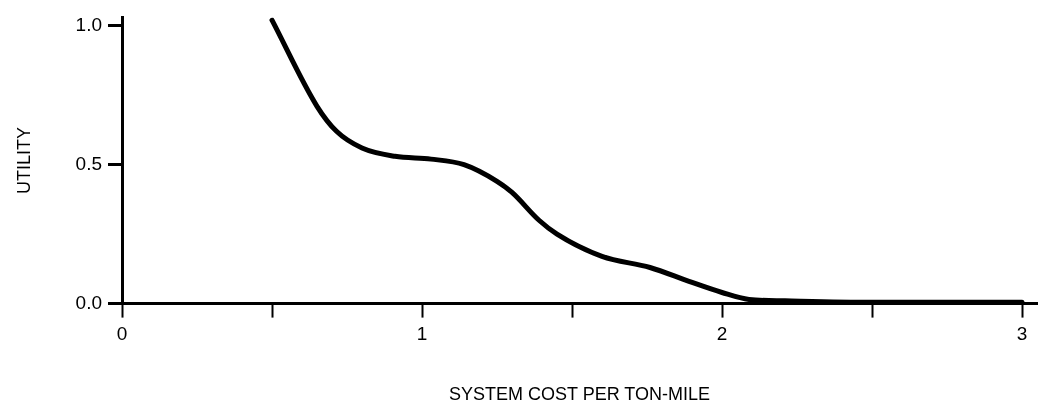 The image size is (1045, 418). Describe the element at coordinates (579, 394) in the screenshot. I see `x-axis-title: SYSTEM COST PER TON-MILE` at that location.